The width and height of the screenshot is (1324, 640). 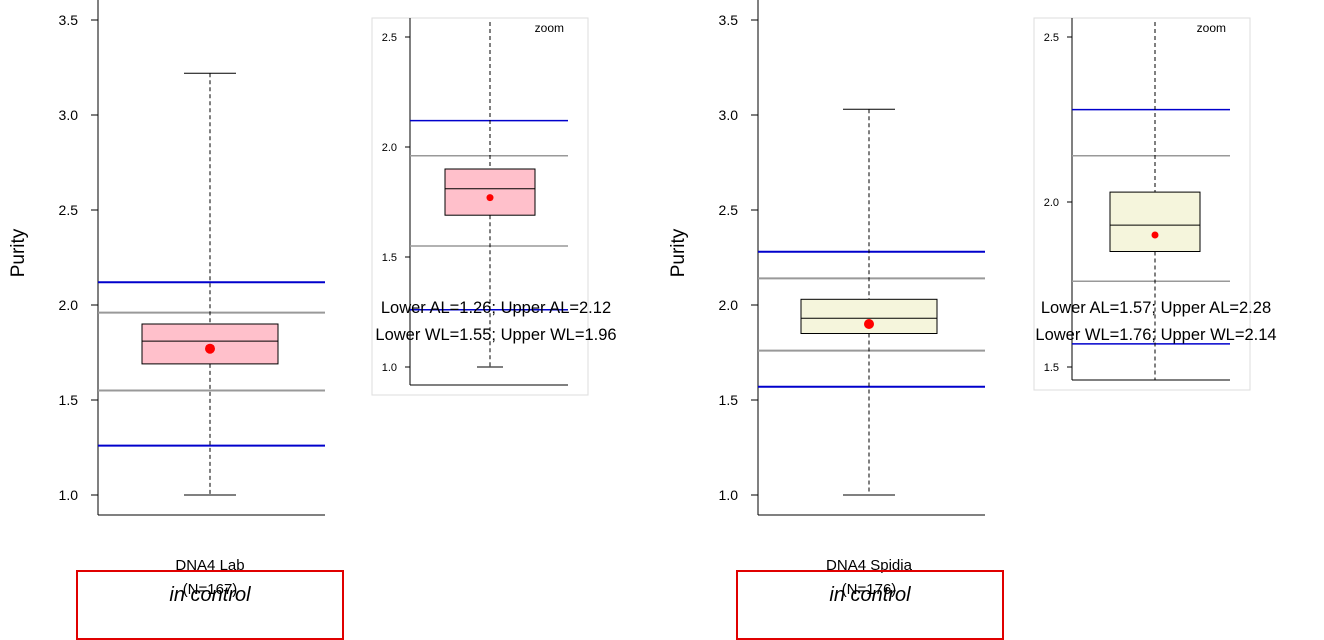 What do you see at coordinates (549, 28) in the screenshot?
I see `chart1-zoom-label: zoom` at bounding box center [549, 28].